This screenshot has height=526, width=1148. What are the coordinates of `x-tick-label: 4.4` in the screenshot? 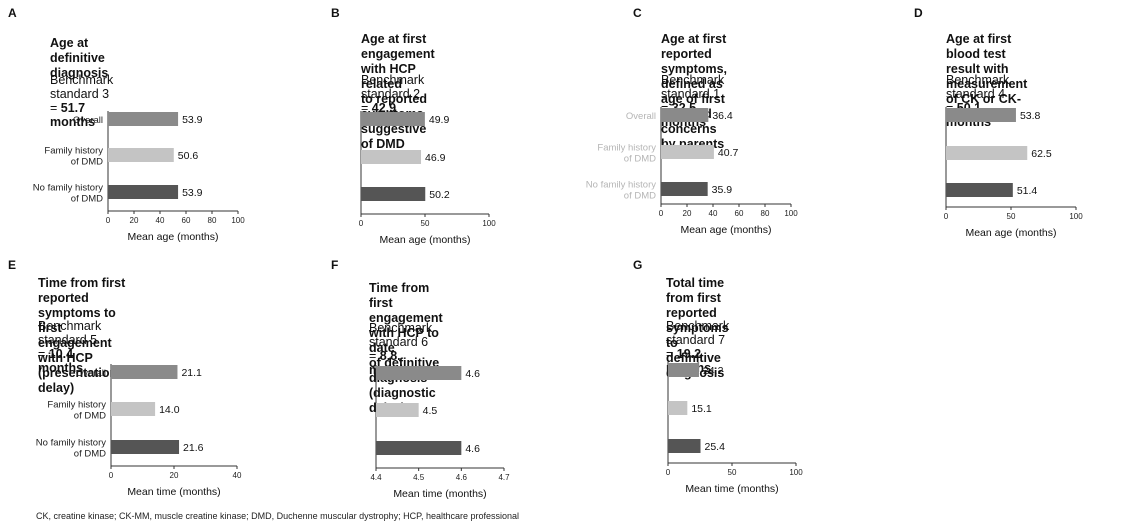 It's located at (376, 477).